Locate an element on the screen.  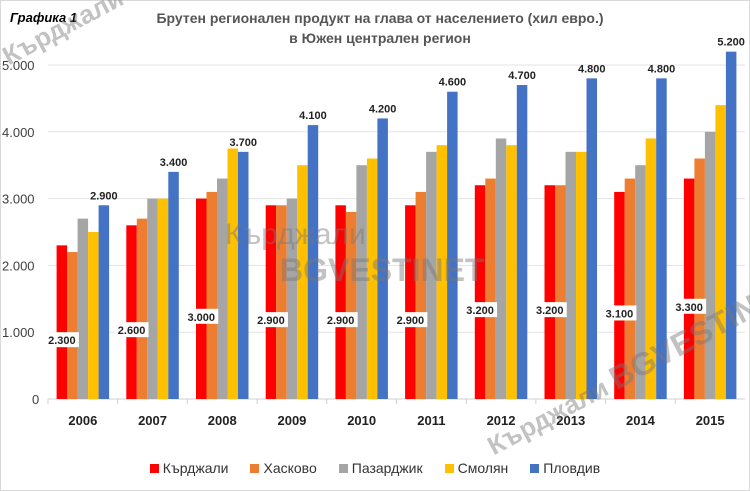
data-label: 4.700 is located at coordinates (522, 76).